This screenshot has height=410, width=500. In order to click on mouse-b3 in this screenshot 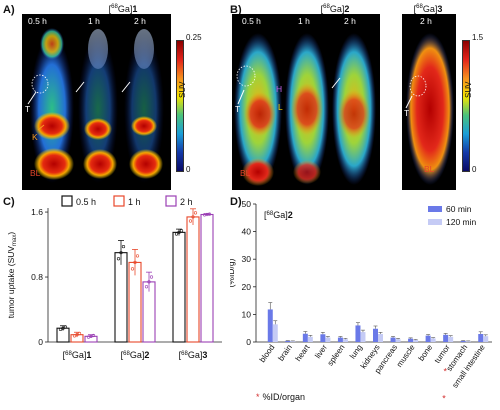, I will do `click(354, 109)`.